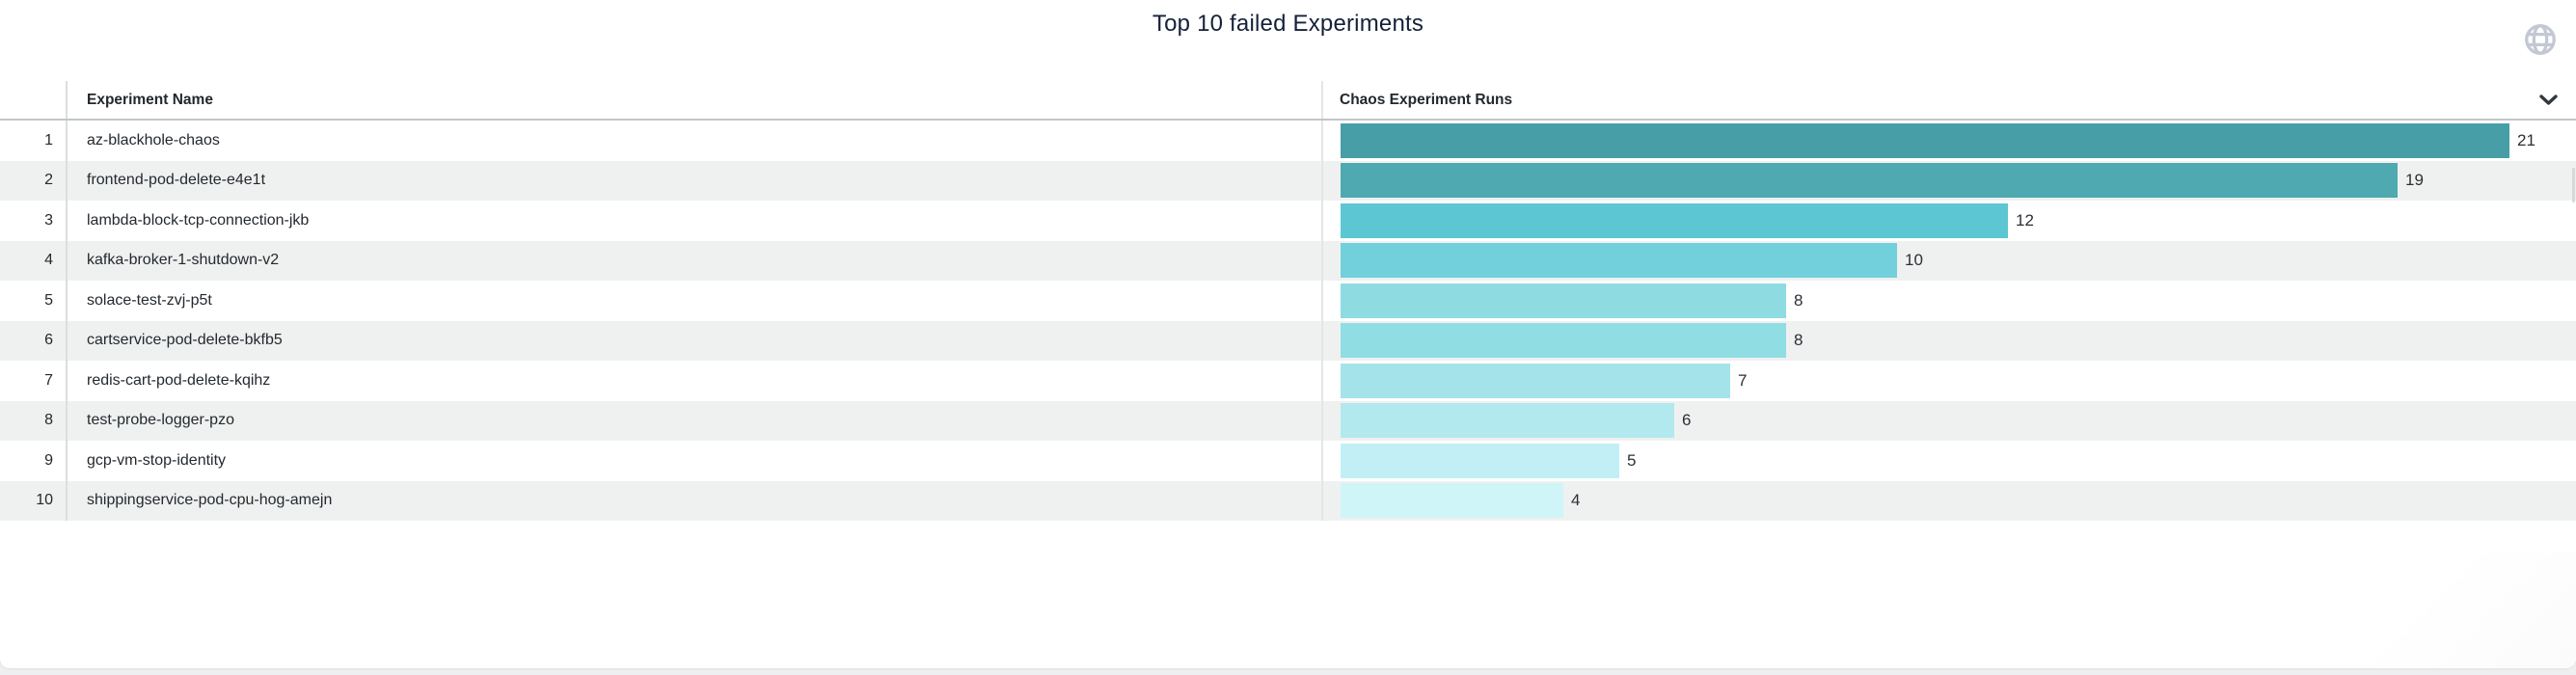 This screenshot has width=2576, height=675. Describe the element at coordinates (695, 221) in the screenshot. I see `row-experiment-name: lambda-block-tcp-connection-jkb` at that location.